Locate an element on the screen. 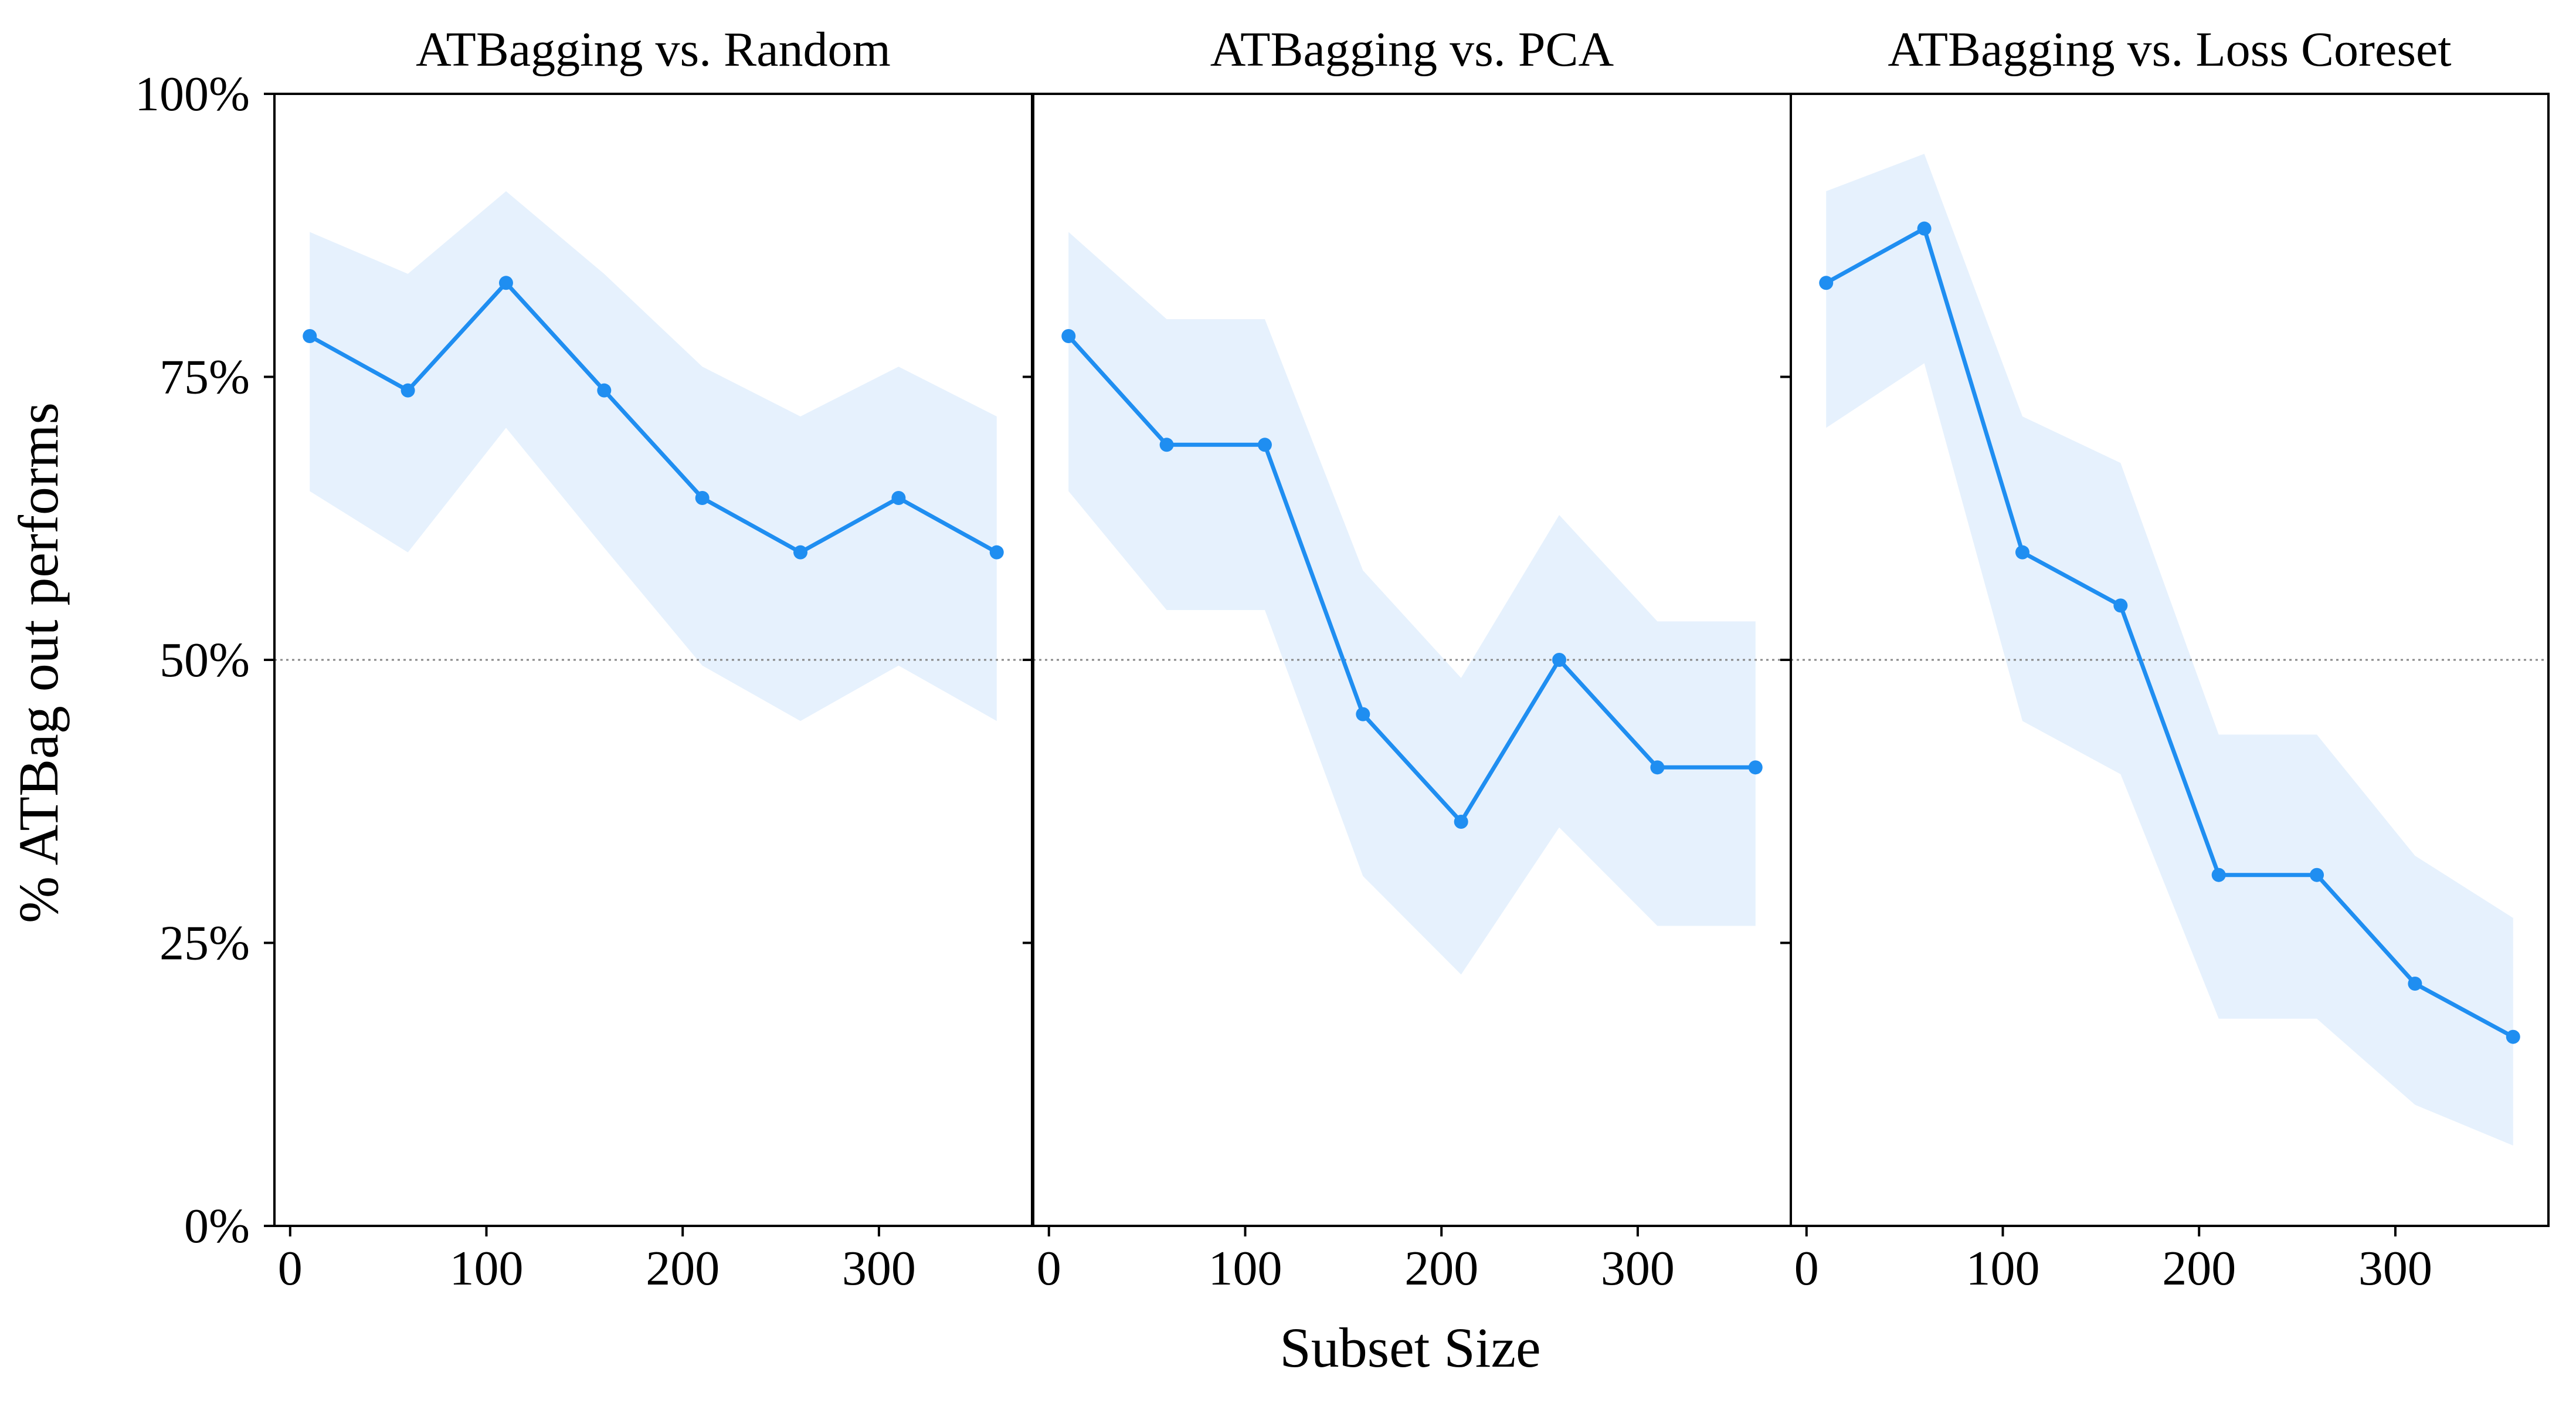 The image size is (2576, 1413). panel-title: ATBagging vs. Loss Coreset is located at coordinates (2169, 49).